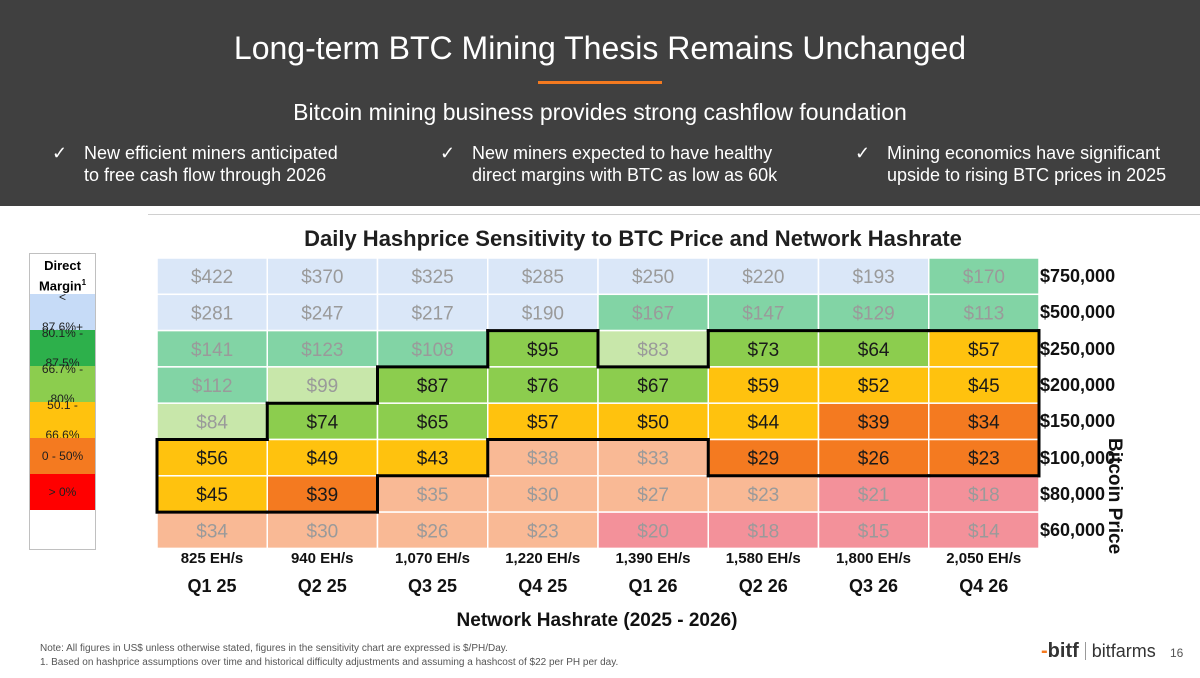 This screenshot has height=678, width=1200. Describe the element at coordinates (543, 558) in the screenshot. I see `hashrate-label: 1,220 EH/s` at that location.